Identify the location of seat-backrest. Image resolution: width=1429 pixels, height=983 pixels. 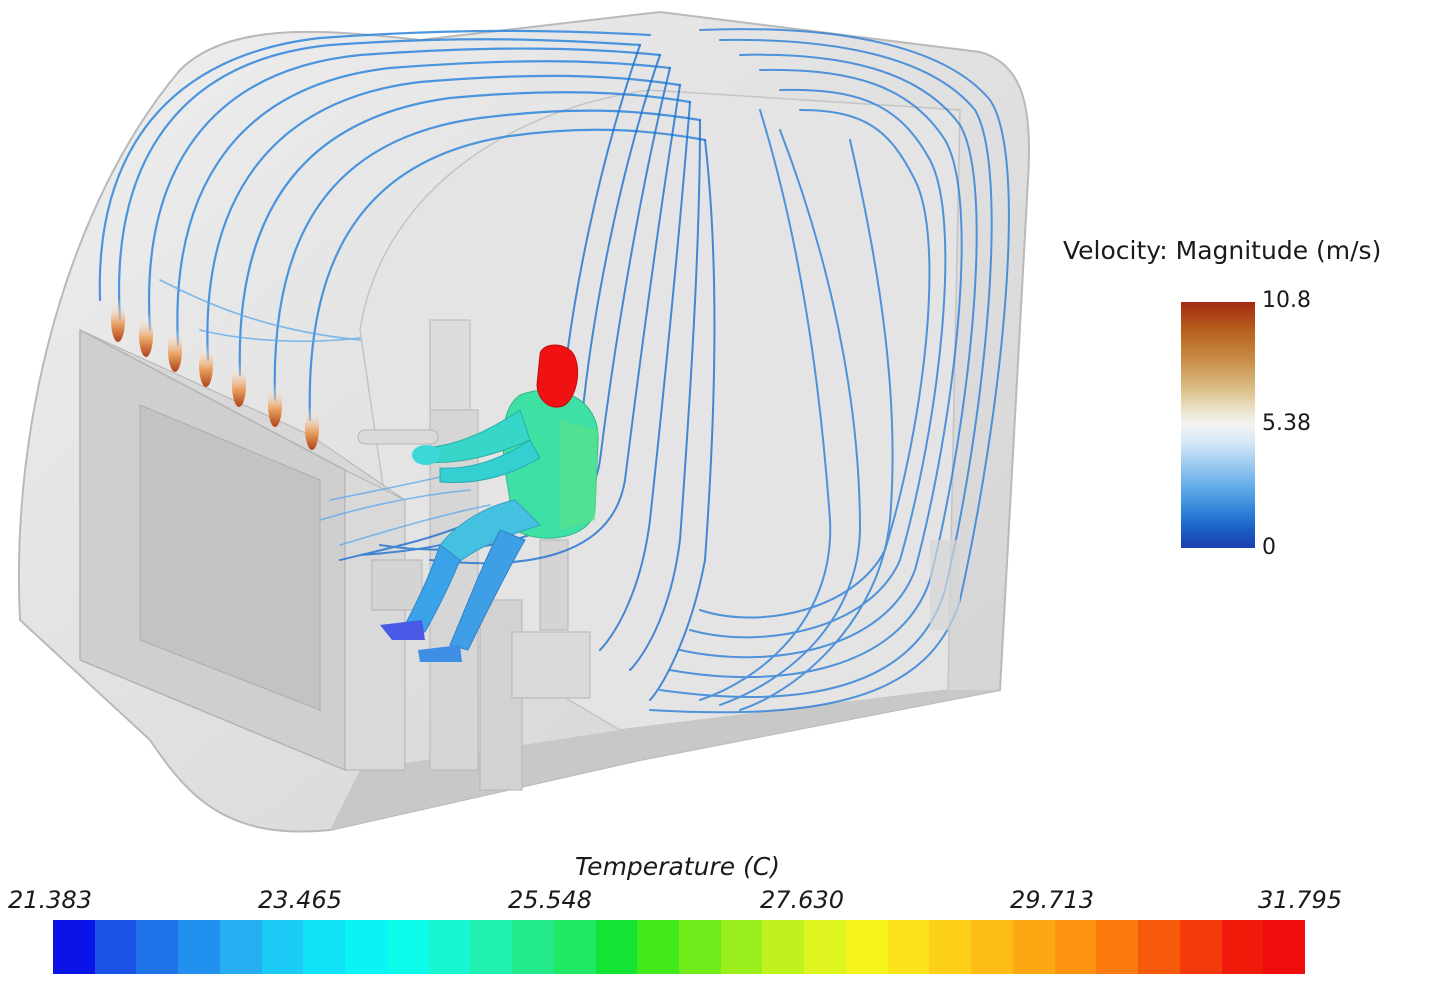
(450, 365).